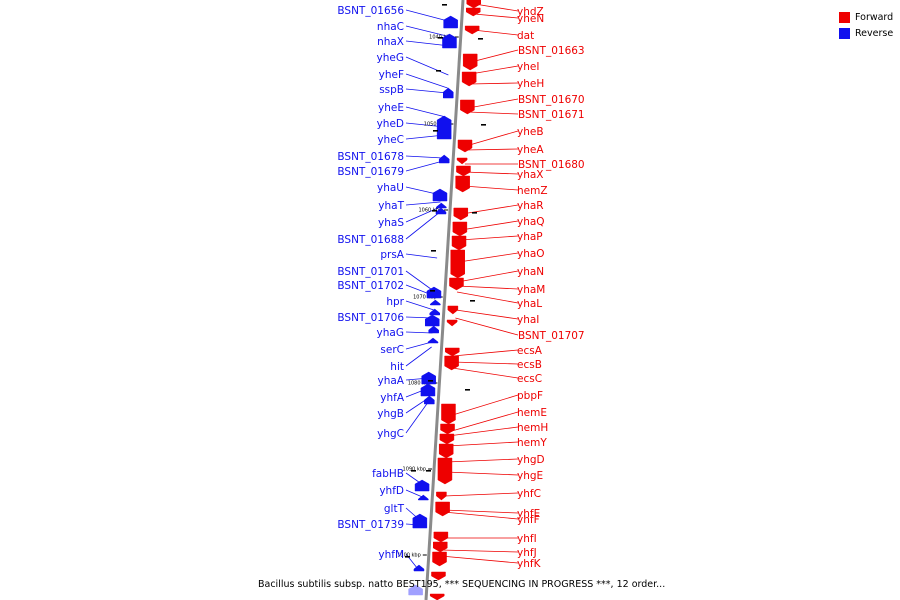 This screenshot has width=900, height=600. What do you see at coordinates (392, 255) in the screenshot?
I see `reverse-gene-label: prsA` at bounding box center [392, 255].